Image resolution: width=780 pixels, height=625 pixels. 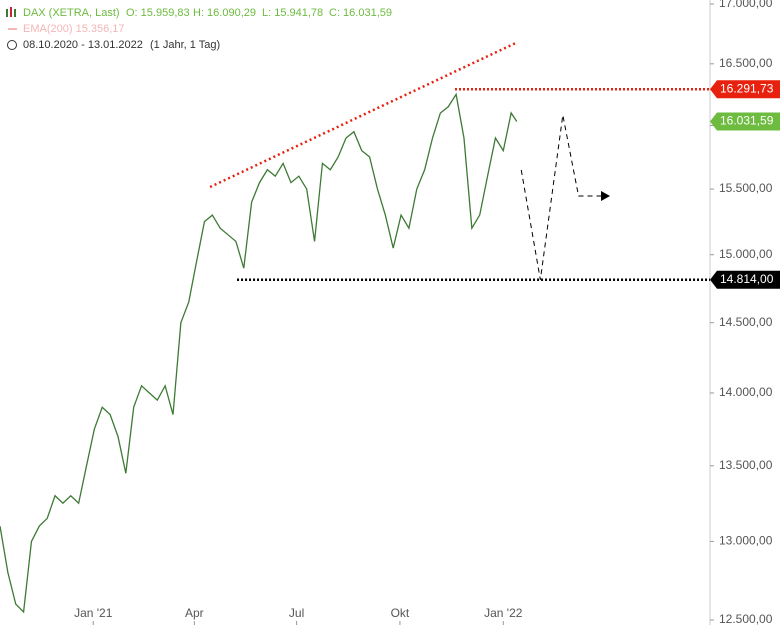 I want to click on title: DAX (XETRA, Last), so click(x=71, y=13).